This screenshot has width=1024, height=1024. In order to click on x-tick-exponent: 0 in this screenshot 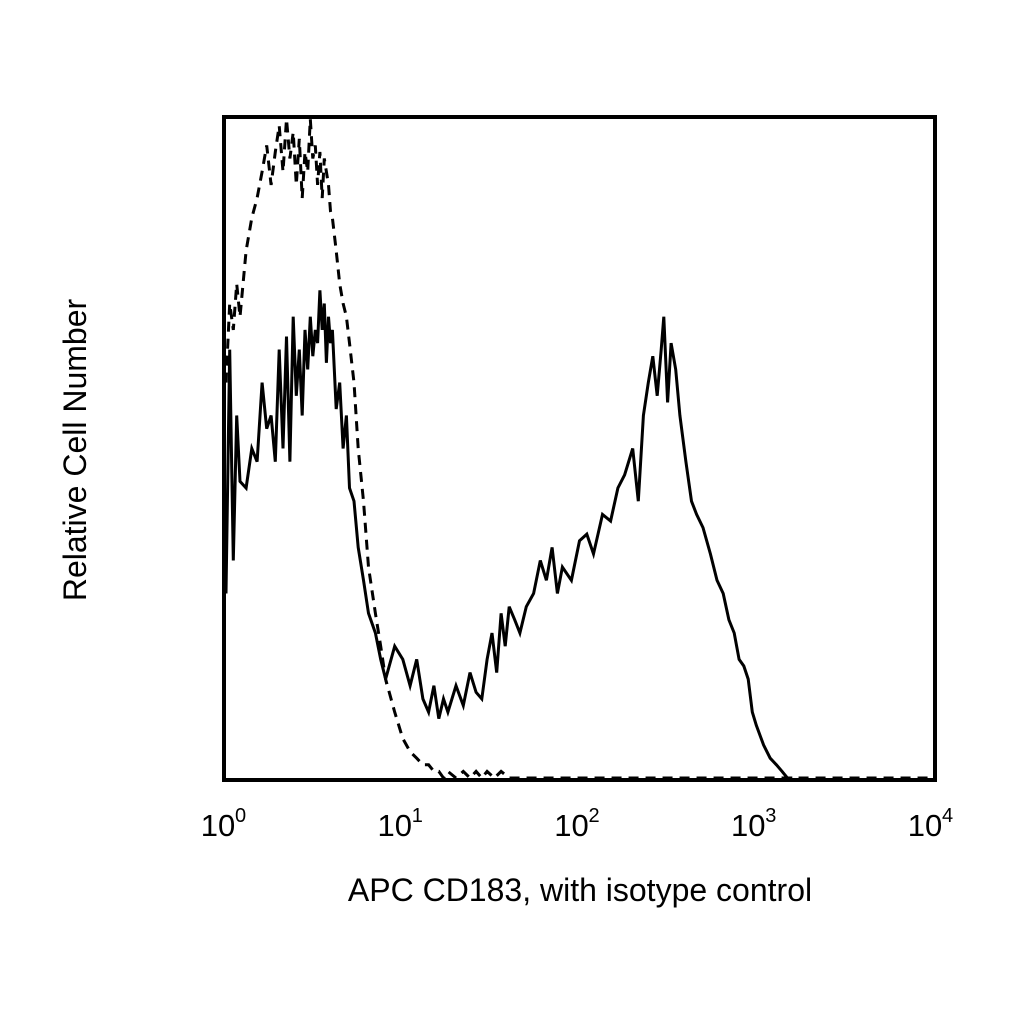, I will do `click(240, 816)`.